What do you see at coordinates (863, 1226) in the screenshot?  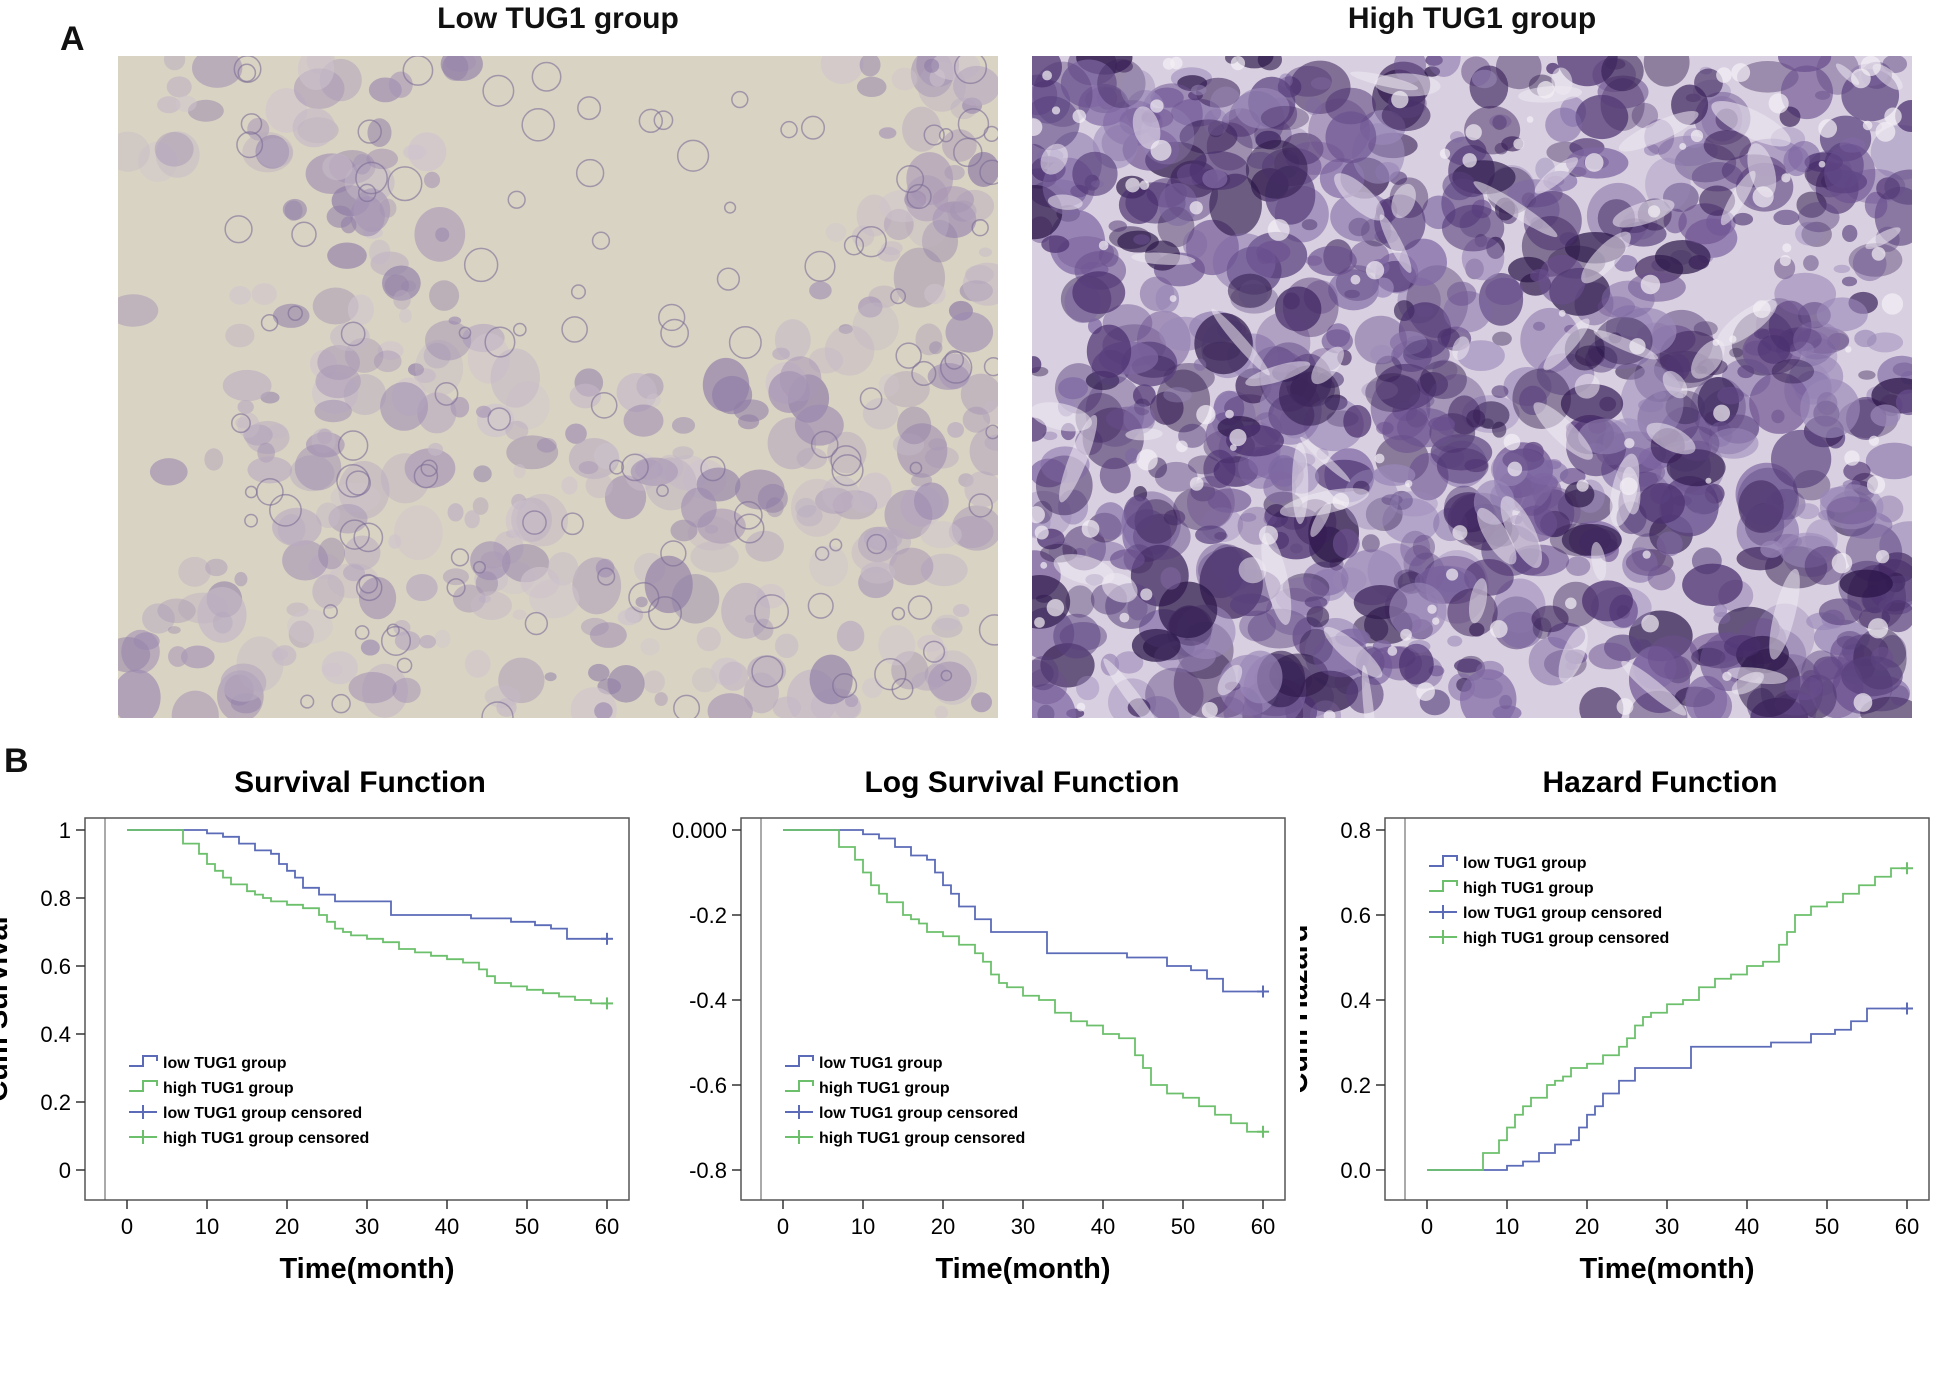 I see `x-tick-label: 10` at bounding box center [863, 1226].